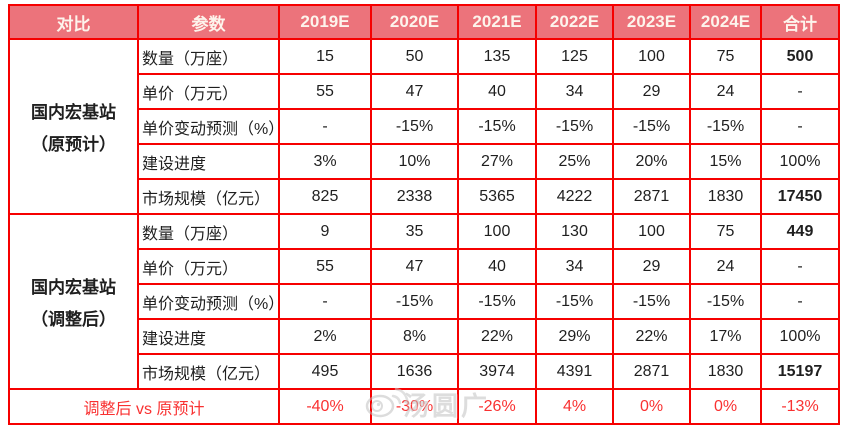  Describe the element at coordinates (325, 161) in the screenshot. I see `value-cell: 3%` at that location.